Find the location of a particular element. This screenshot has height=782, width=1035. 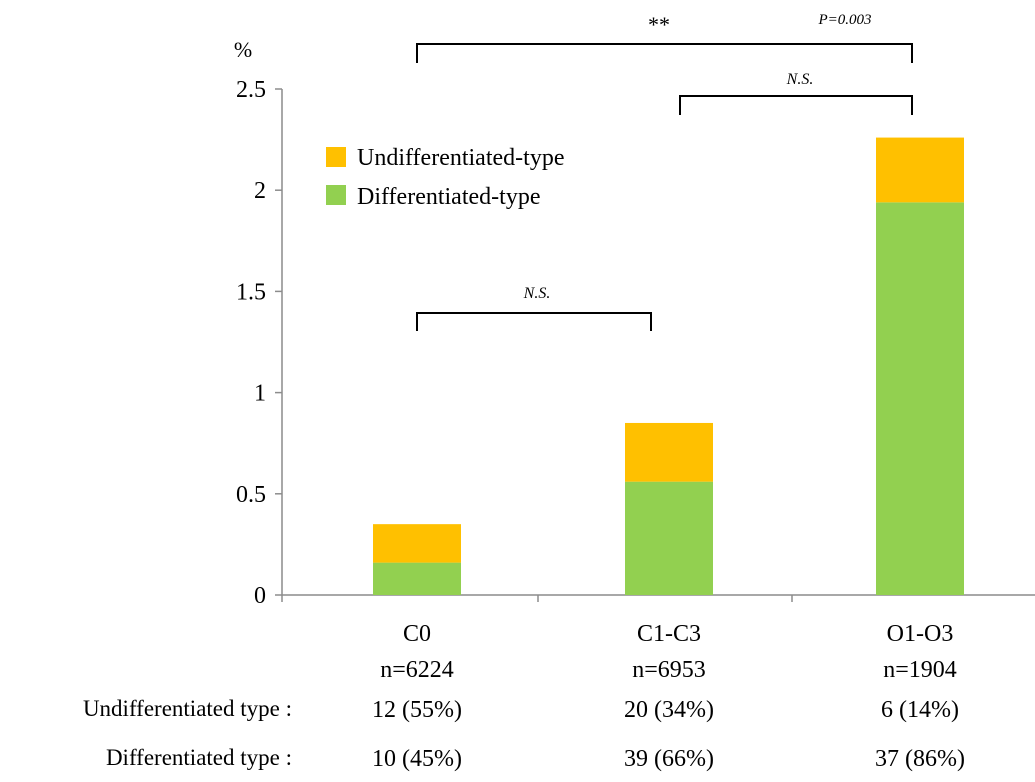

table-cell: 37 (86%) is located at coordinates (920, 759).